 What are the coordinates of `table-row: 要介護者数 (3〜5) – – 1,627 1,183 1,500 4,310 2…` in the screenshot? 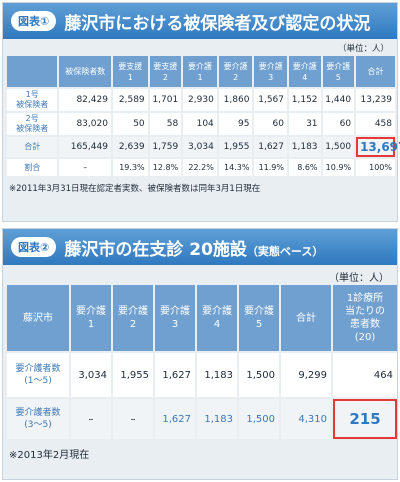 It's located at (202, 419).